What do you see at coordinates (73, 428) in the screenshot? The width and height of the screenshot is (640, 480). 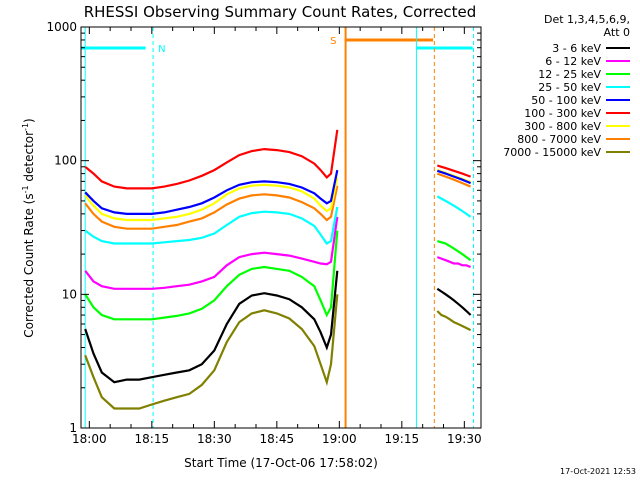 I see `y-tick-label: 1` at bounding box center [73, 428].